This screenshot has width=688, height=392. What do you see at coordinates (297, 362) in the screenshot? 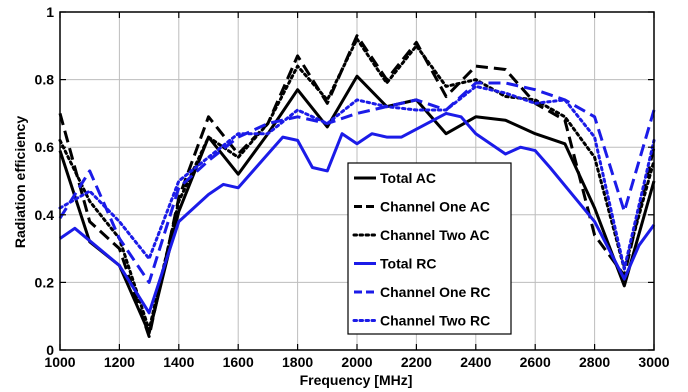
I see `x-tick-label: 1800` at bounding box center [297, 362].